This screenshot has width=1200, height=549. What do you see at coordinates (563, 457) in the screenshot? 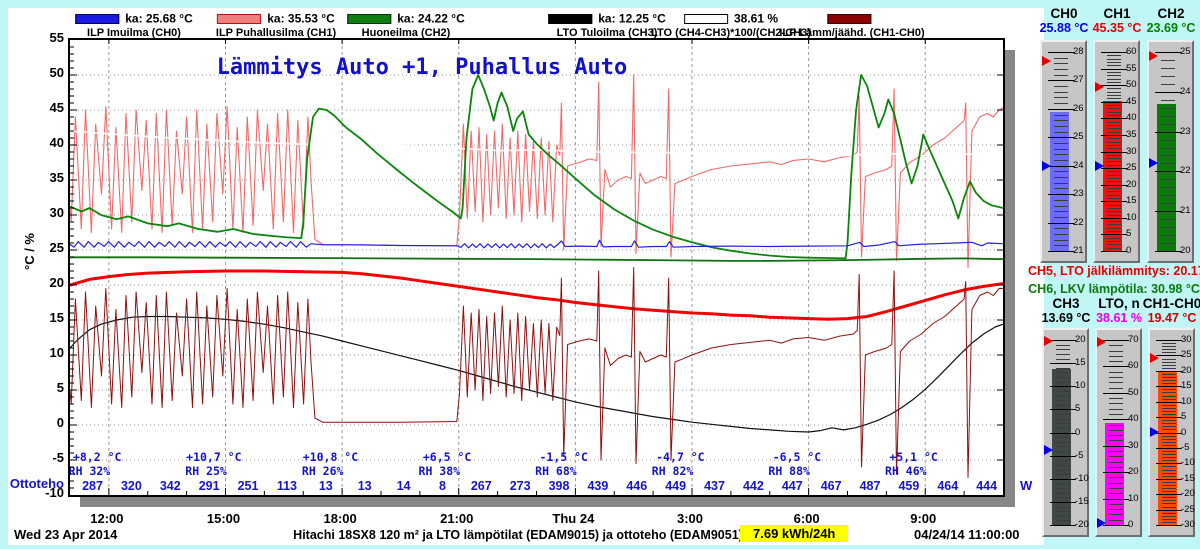
I see `annotation-temp: -1,5 °C` at bounding box center [563, 457].